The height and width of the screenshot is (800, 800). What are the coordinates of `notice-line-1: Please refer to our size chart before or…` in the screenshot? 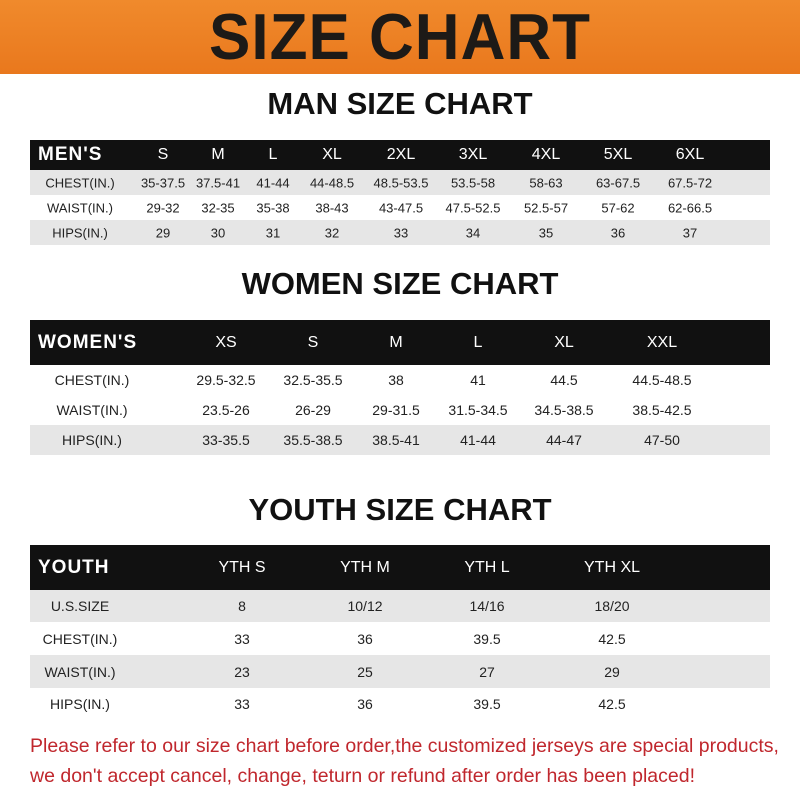 It's located at (404, 746).